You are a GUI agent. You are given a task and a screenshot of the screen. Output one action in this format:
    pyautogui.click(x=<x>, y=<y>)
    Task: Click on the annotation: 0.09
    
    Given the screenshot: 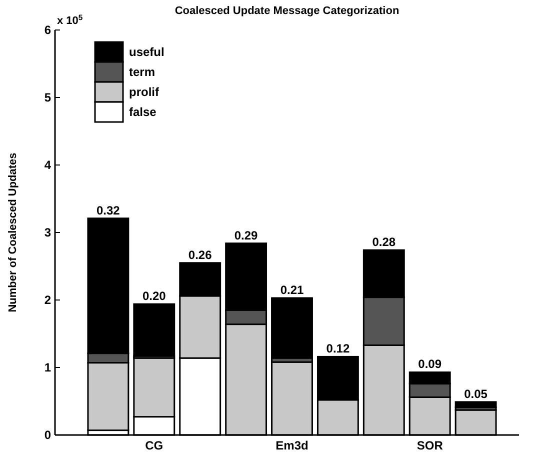 What is the action you would take?
    pyautogui.click(x=430, y=364)
    